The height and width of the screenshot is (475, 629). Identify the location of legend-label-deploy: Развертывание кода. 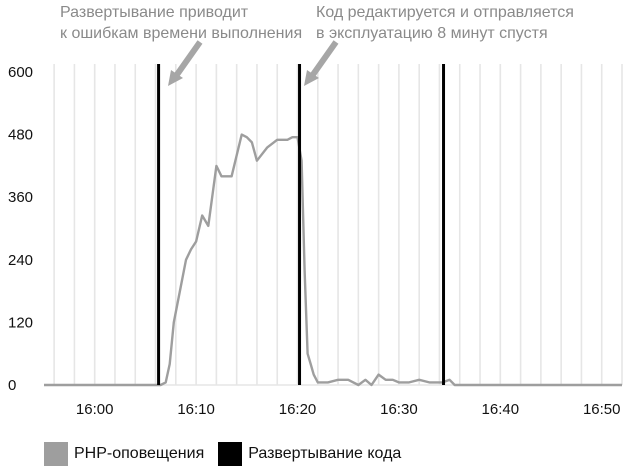
(325, 453).